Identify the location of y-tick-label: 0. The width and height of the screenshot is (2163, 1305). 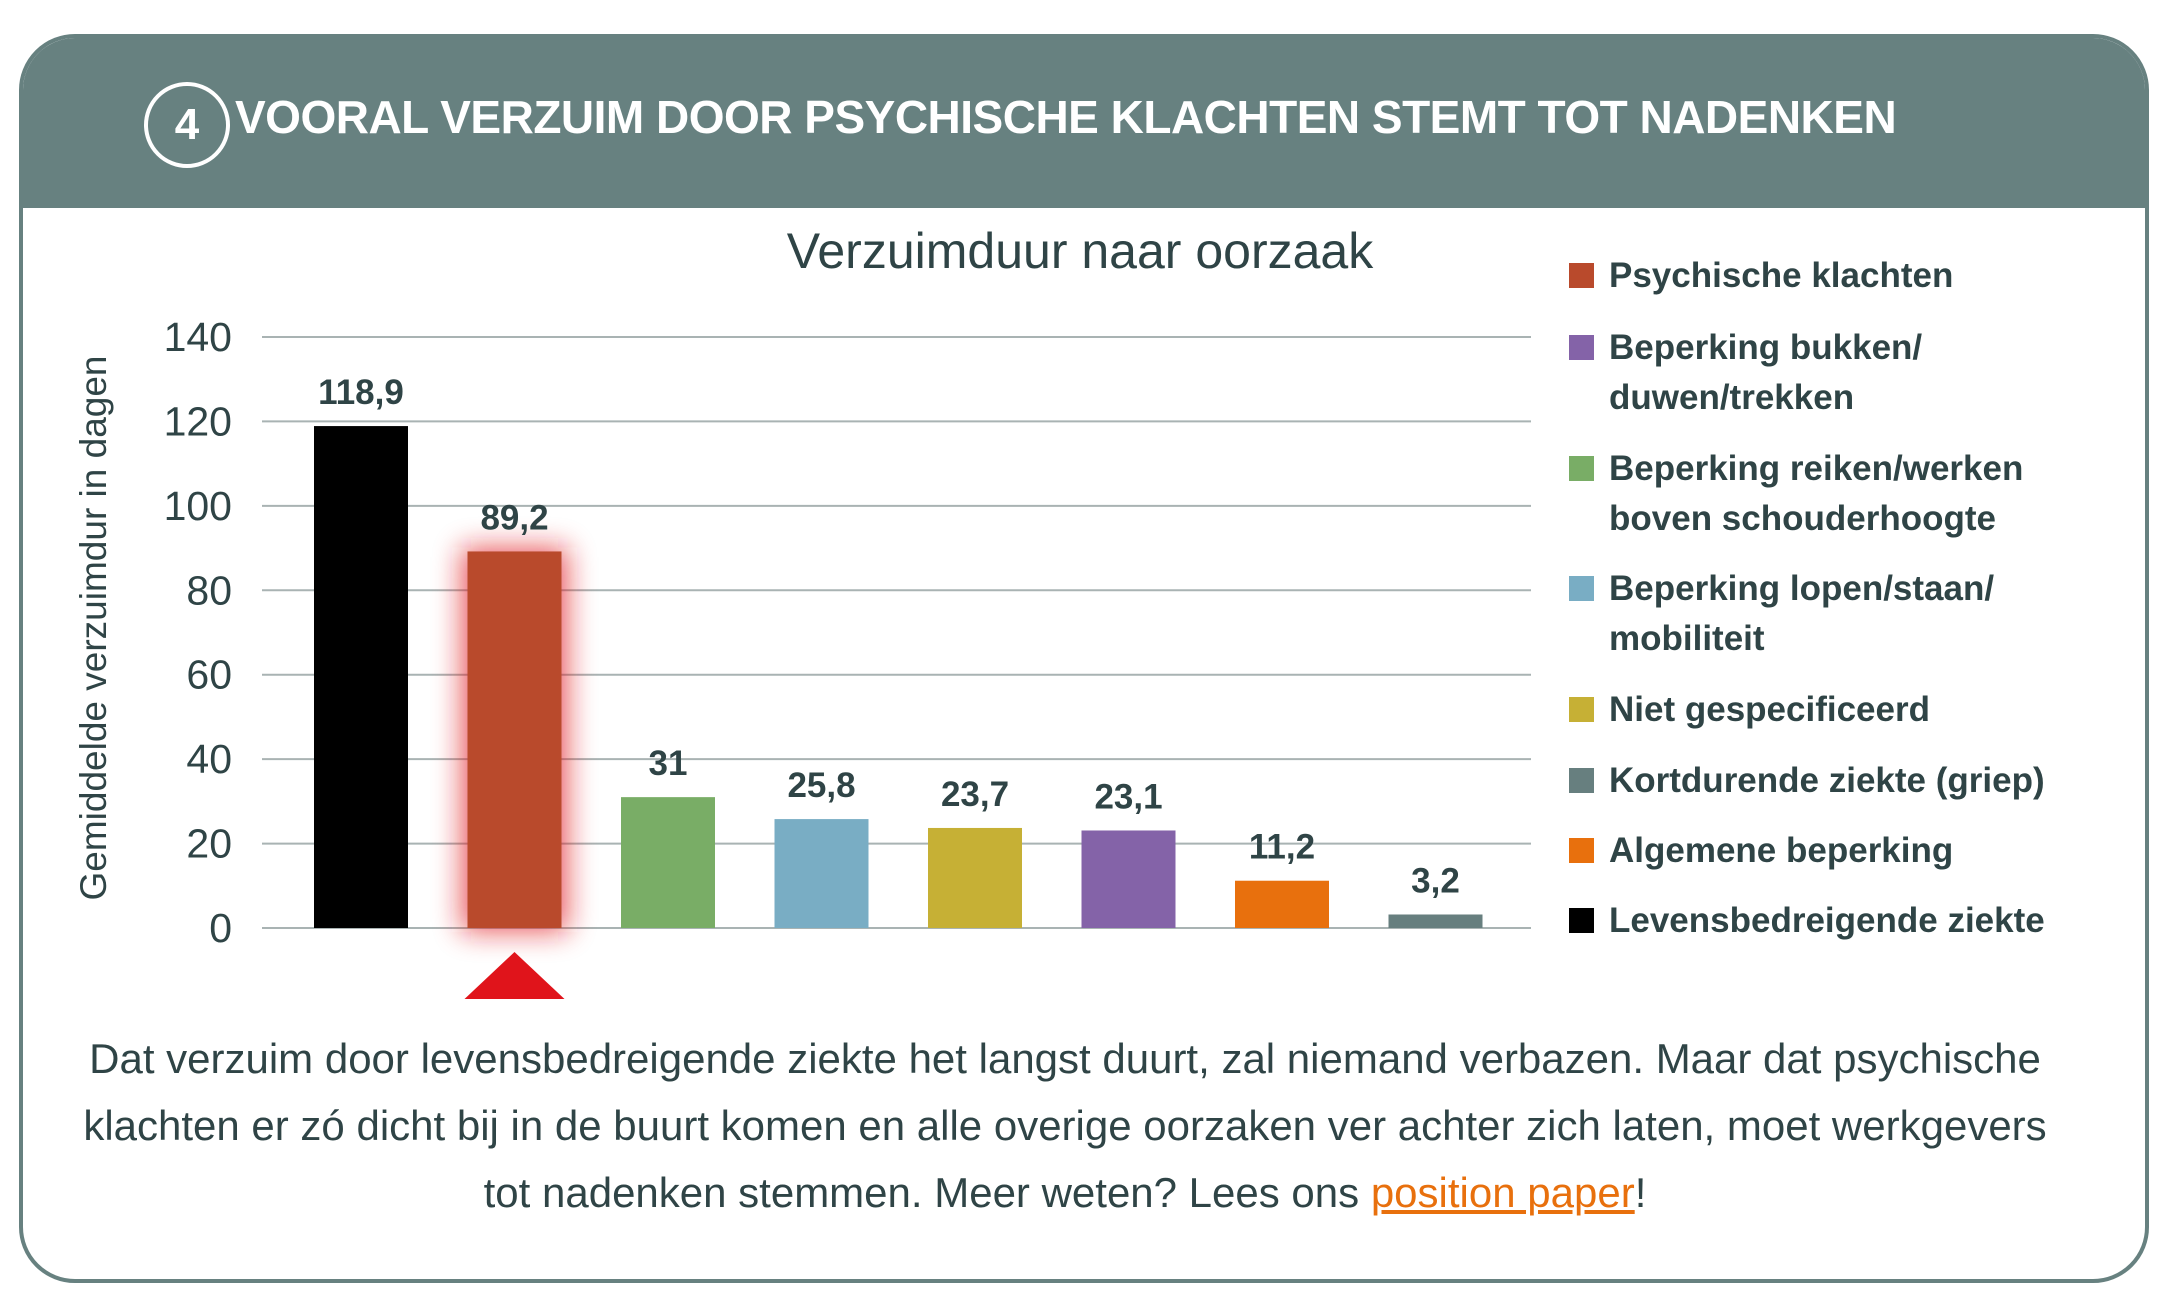
(220, 928).